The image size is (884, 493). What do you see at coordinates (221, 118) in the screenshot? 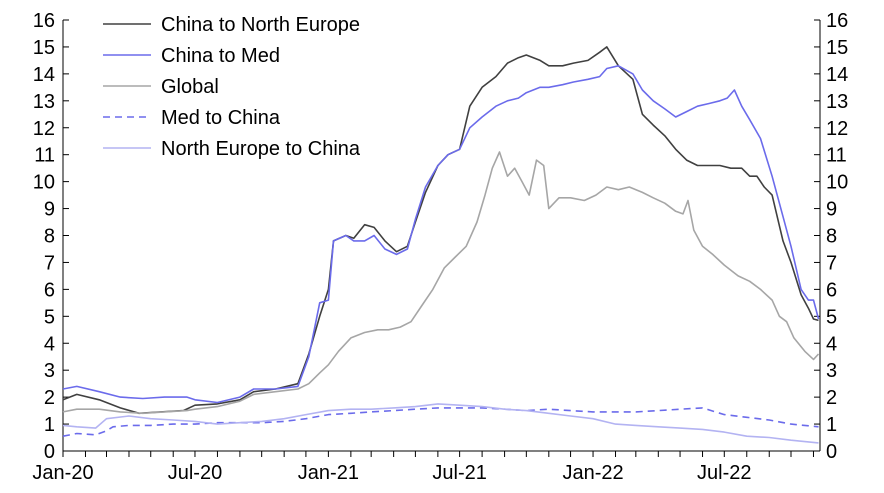
I see `legend-label-3: Med to China` at bounding box center [221, 118].